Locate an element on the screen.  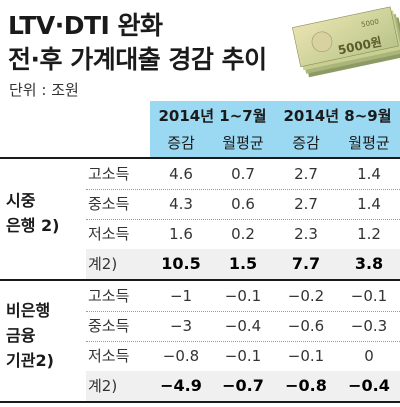
cell-value: 4.3 is located at coordinates (181, 204).